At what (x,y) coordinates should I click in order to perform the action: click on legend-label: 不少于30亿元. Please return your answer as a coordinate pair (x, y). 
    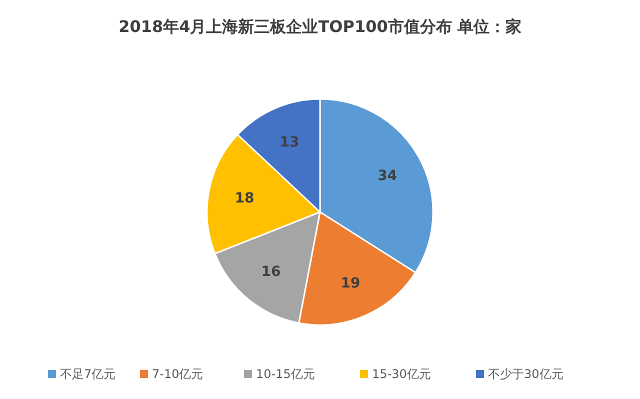
    Looking at the image, I should click on (526, 374).